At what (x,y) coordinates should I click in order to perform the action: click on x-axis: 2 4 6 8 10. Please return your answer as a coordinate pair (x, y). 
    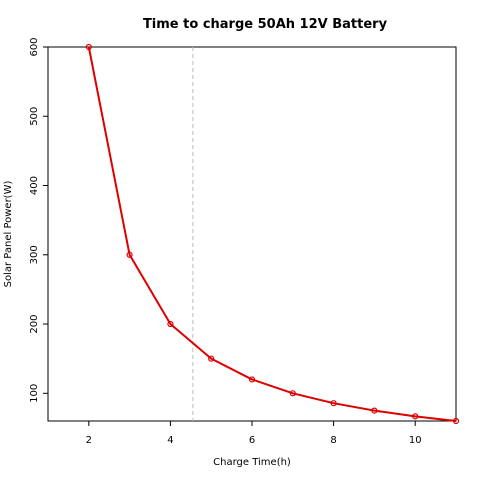
    Looking at the image, I should click on (254, 433).